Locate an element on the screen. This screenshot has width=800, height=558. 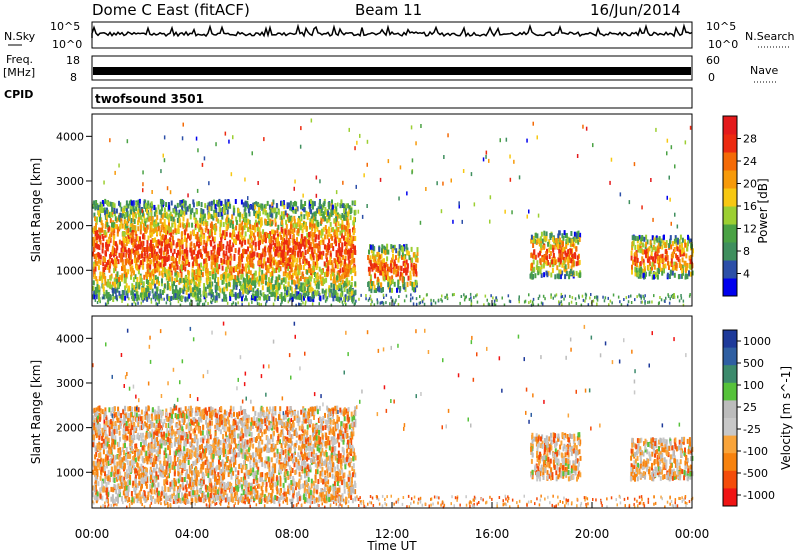
nsearch-tick-top: 10^5 is located at coordinates (721, 26).